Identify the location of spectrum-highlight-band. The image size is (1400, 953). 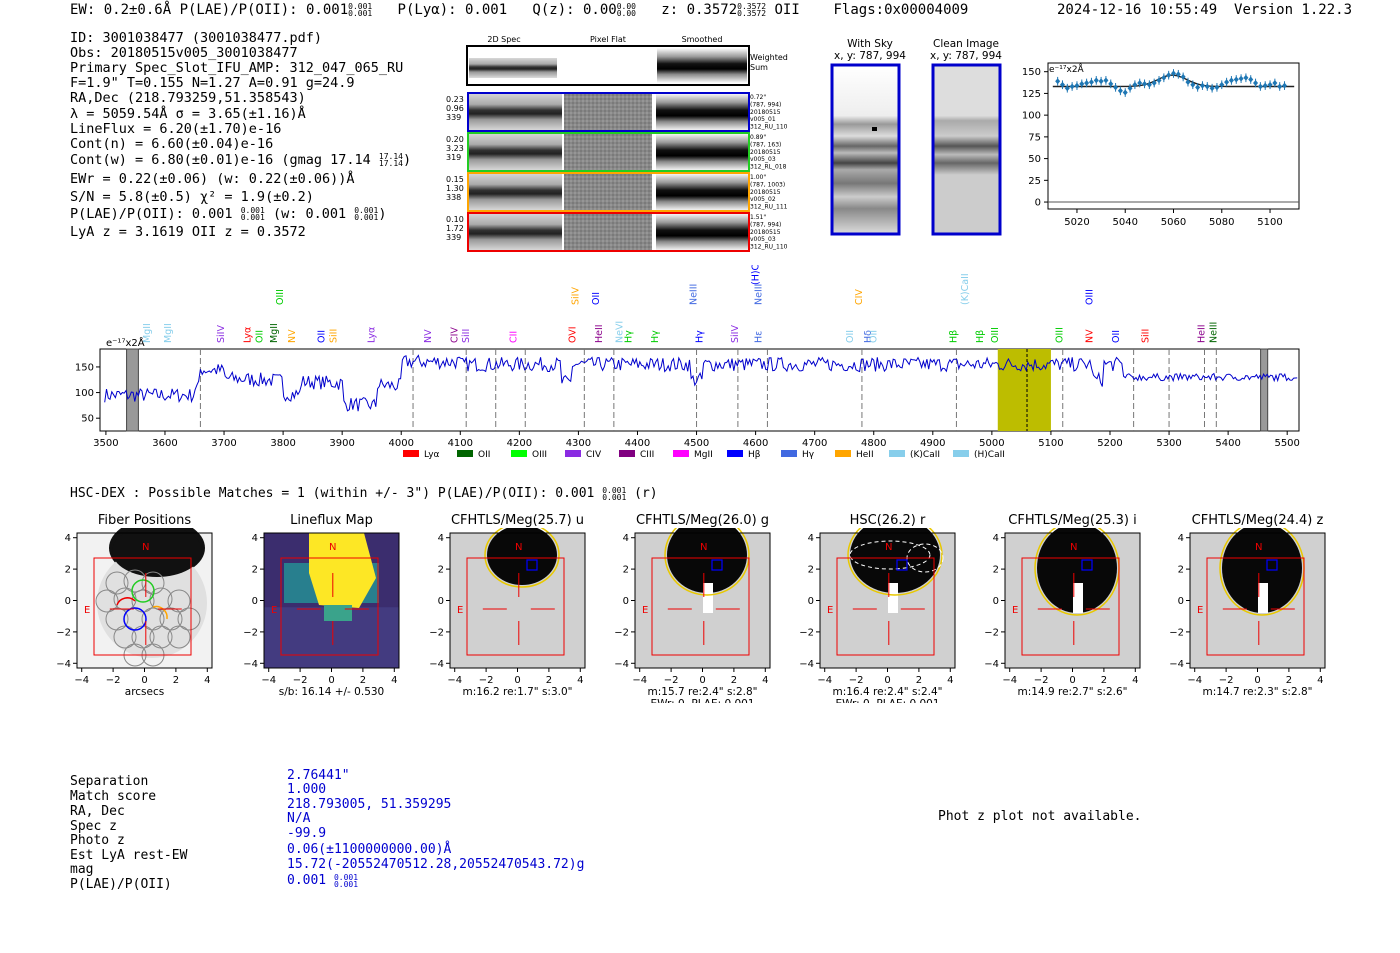
(1024, 390).